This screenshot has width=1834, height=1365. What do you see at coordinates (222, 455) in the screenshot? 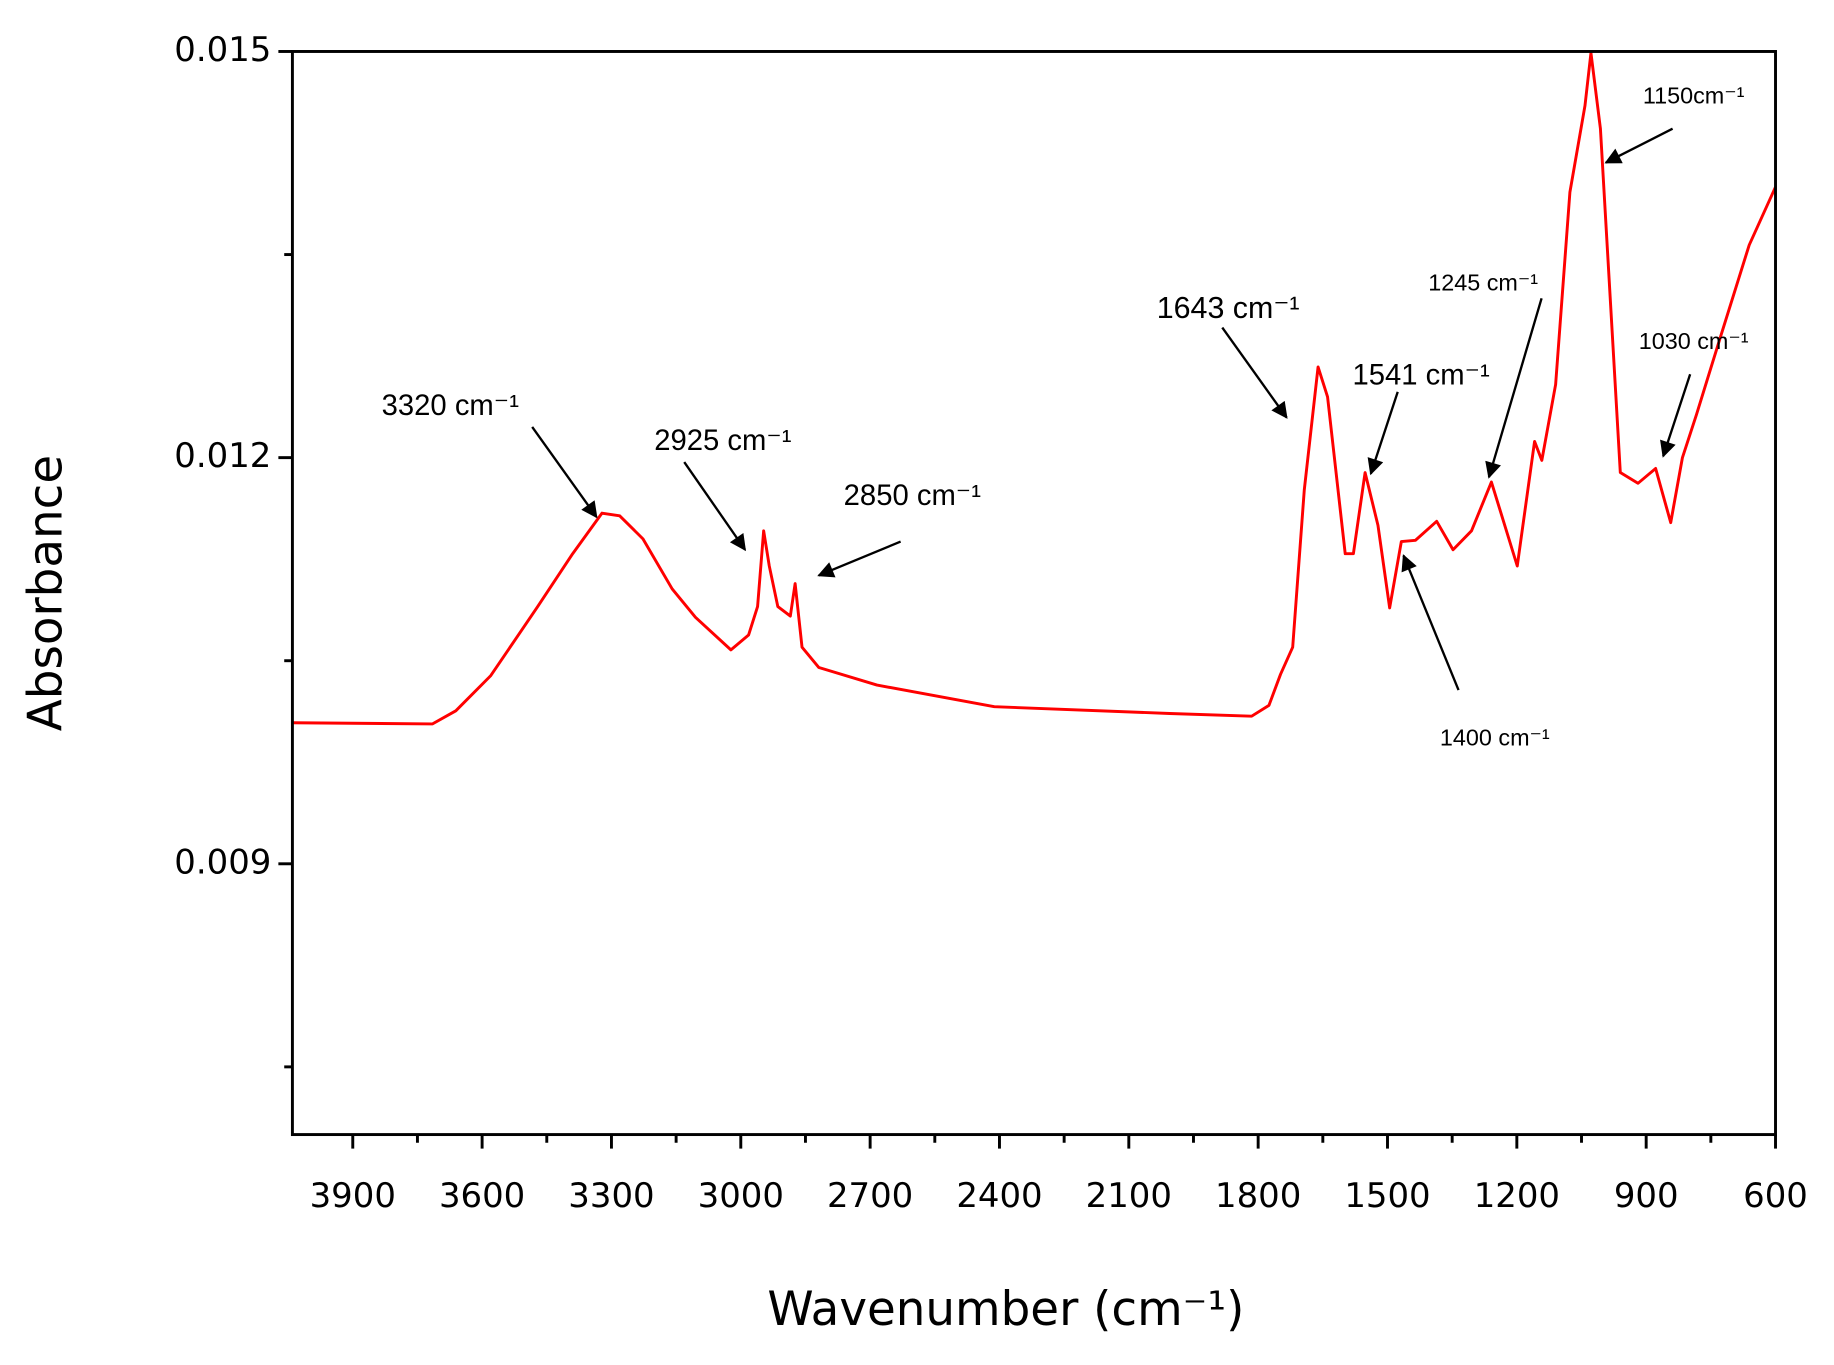
I see `y-tick-label: 0.012` at bounding box center [222, 455].